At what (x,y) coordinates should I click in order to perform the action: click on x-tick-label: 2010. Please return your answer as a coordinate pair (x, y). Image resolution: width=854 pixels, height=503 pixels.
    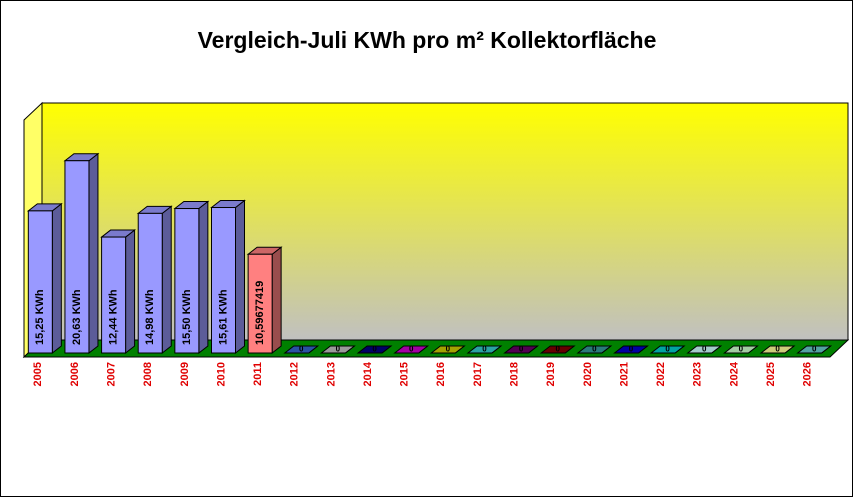
    Looking at the image, I should click on (221, 374).